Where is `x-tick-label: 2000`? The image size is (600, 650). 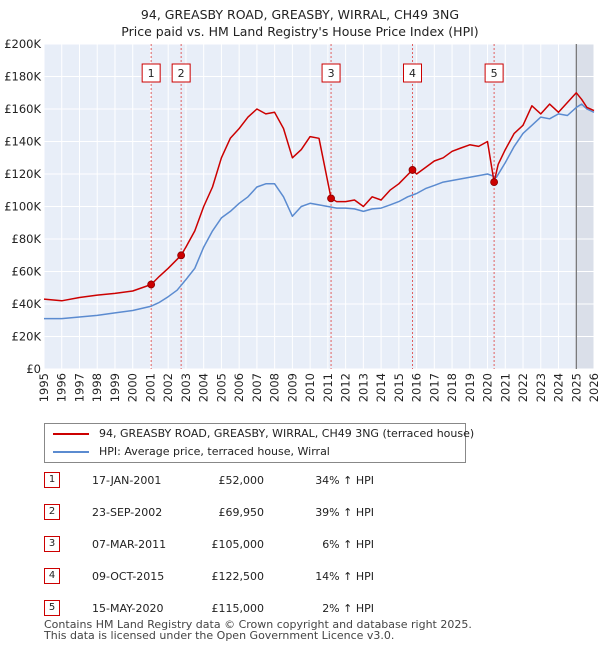
x-tick-label: 2000 is located at coordinates (133, 387).